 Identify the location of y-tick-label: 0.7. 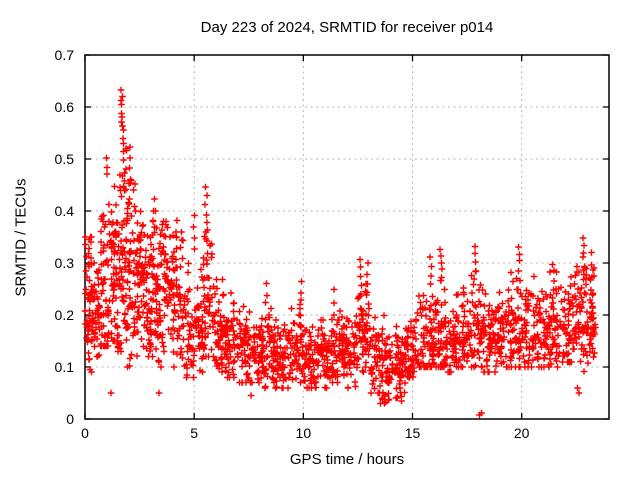
(65, 55).